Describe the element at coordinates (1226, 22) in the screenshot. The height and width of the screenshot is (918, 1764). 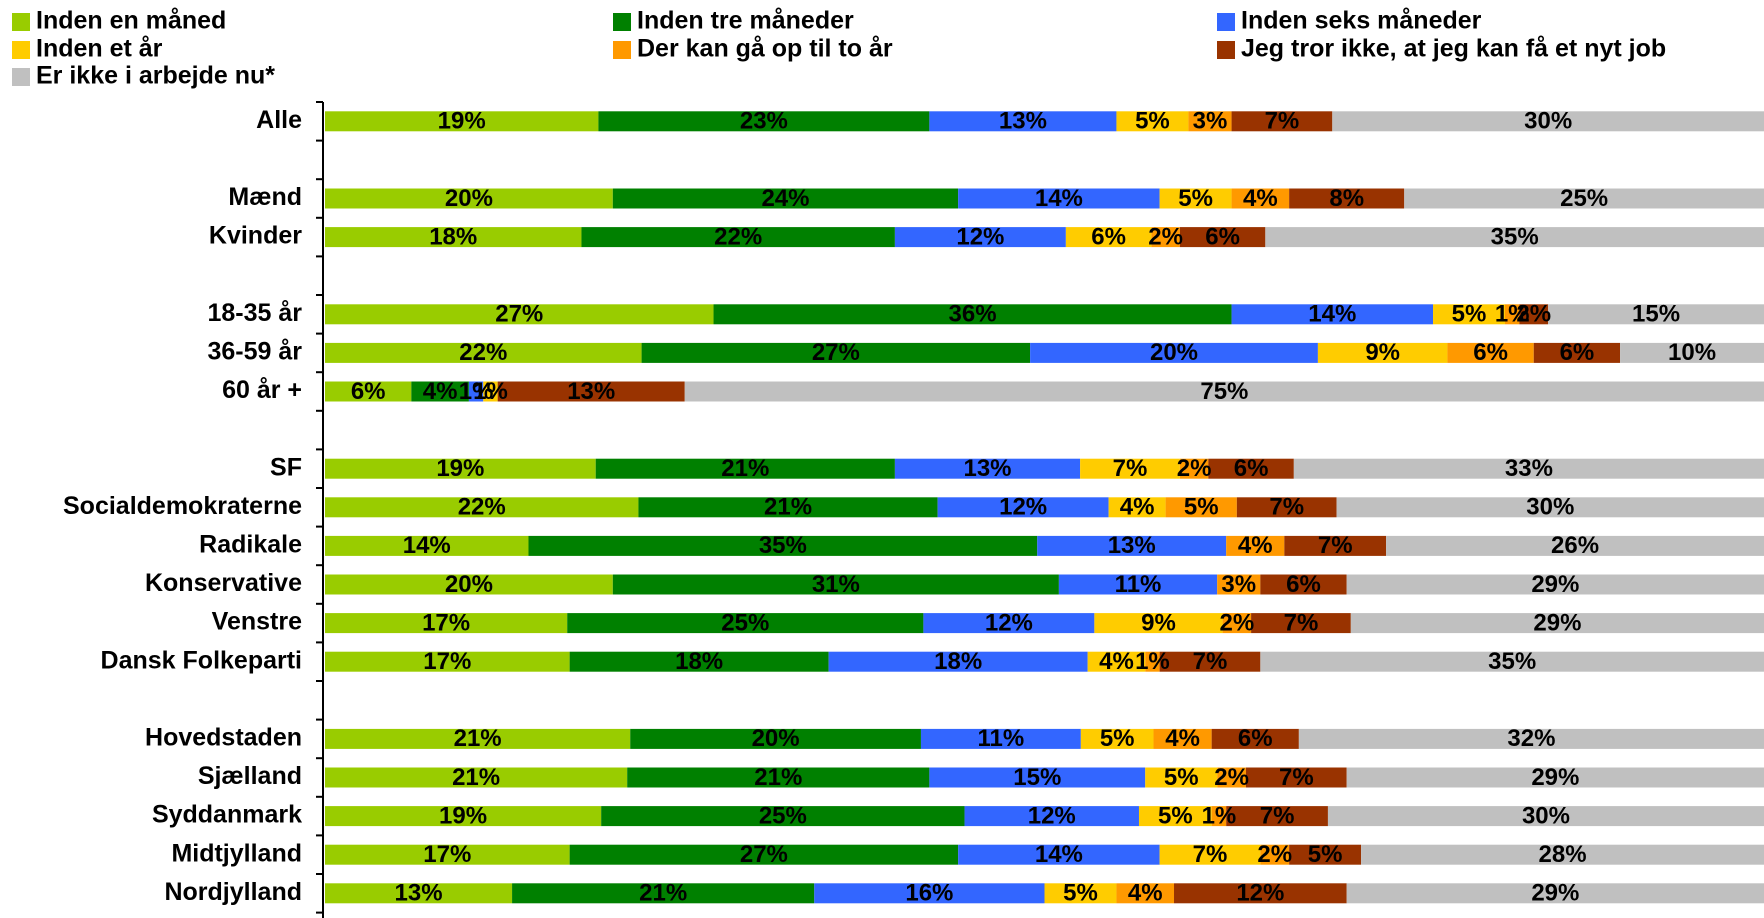
I see `legend-swatch-inden-seks-ma-neder` at that location.